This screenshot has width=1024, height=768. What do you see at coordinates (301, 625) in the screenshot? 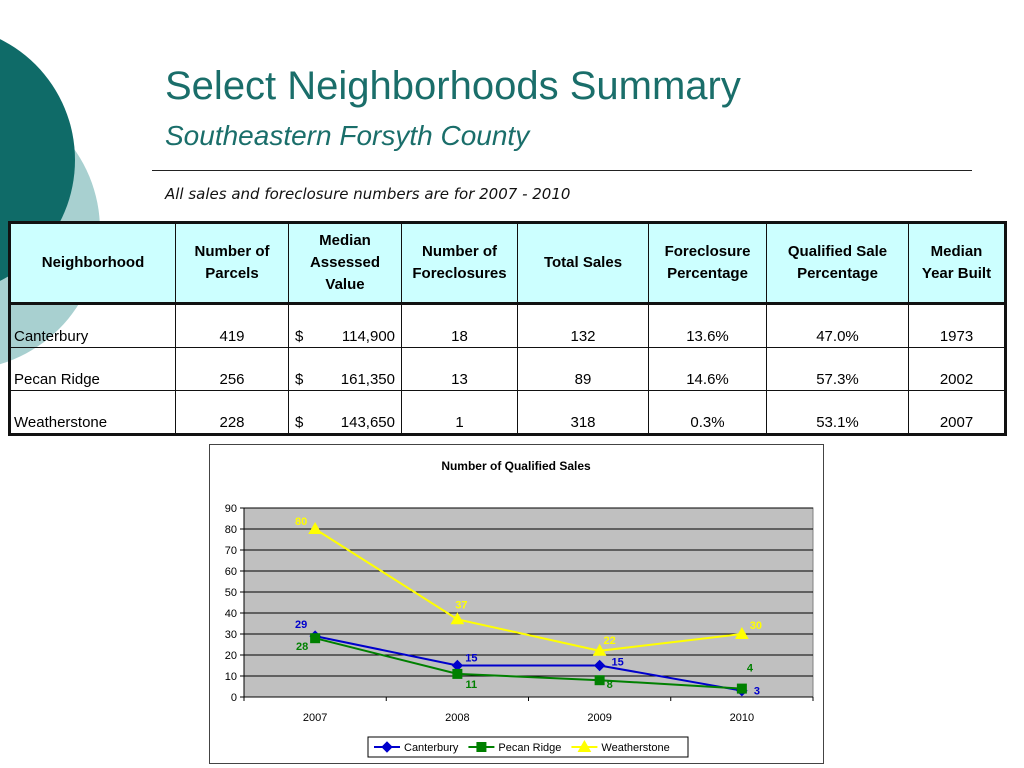
I see `data-label: 29` at bounding box center [301, 625].